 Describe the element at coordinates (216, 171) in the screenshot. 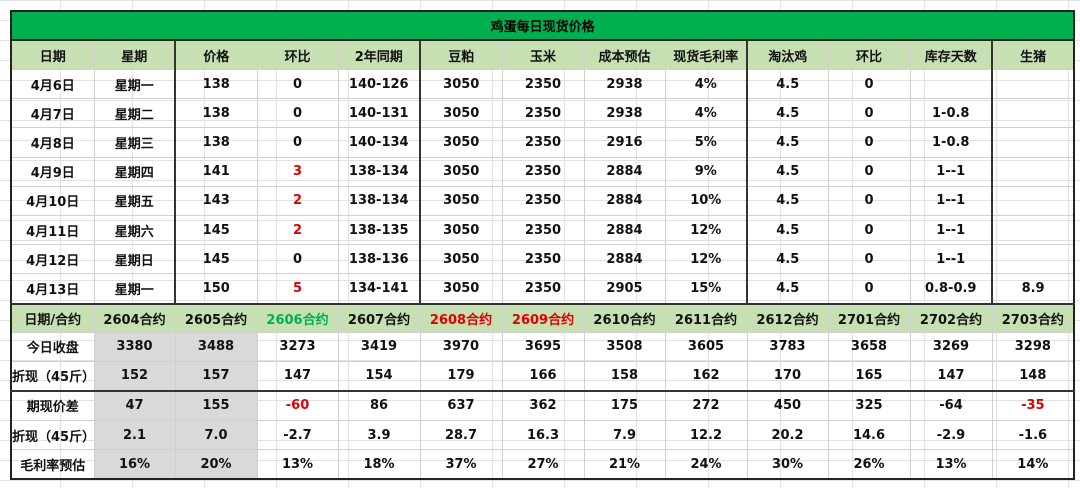

I see `table-cell: 141` at that location.